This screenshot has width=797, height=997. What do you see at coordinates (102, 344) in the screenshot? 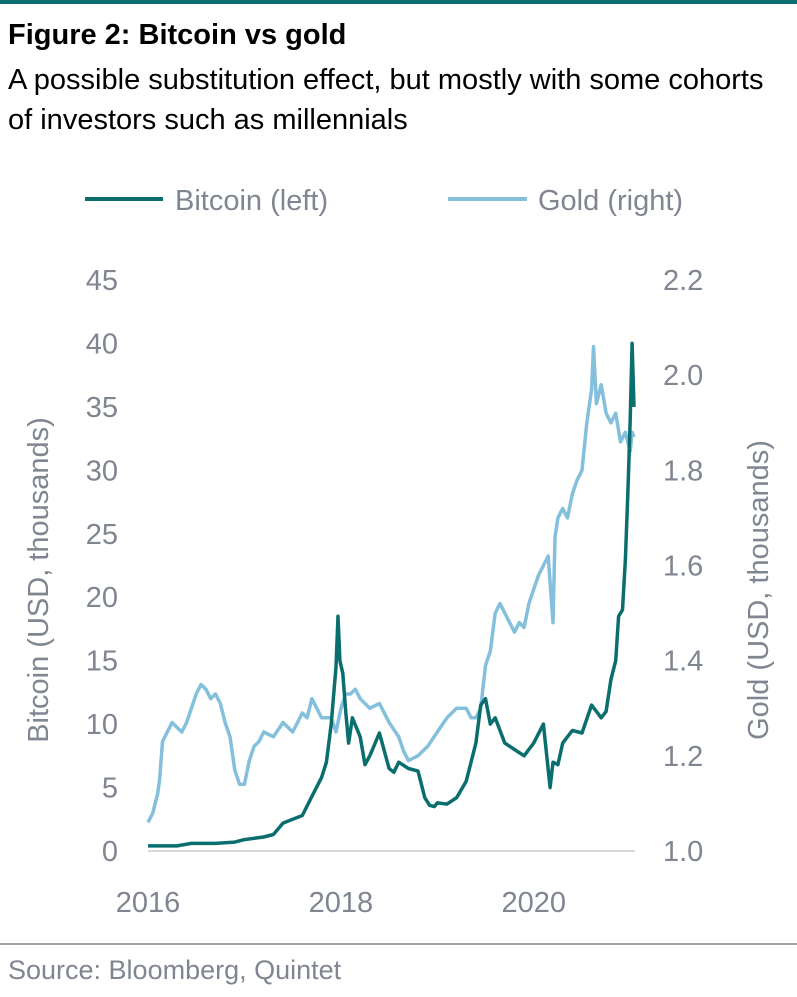
I see `left-tick-label: 40` at bounding box center [102, 344].